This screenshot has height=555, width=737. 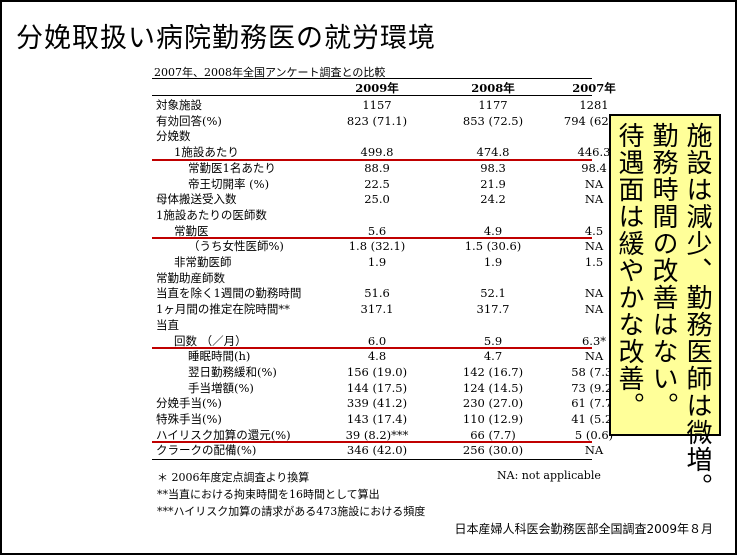 I want to click on row-label: 1施設あたりの医師数, so click(x=211, y=214).